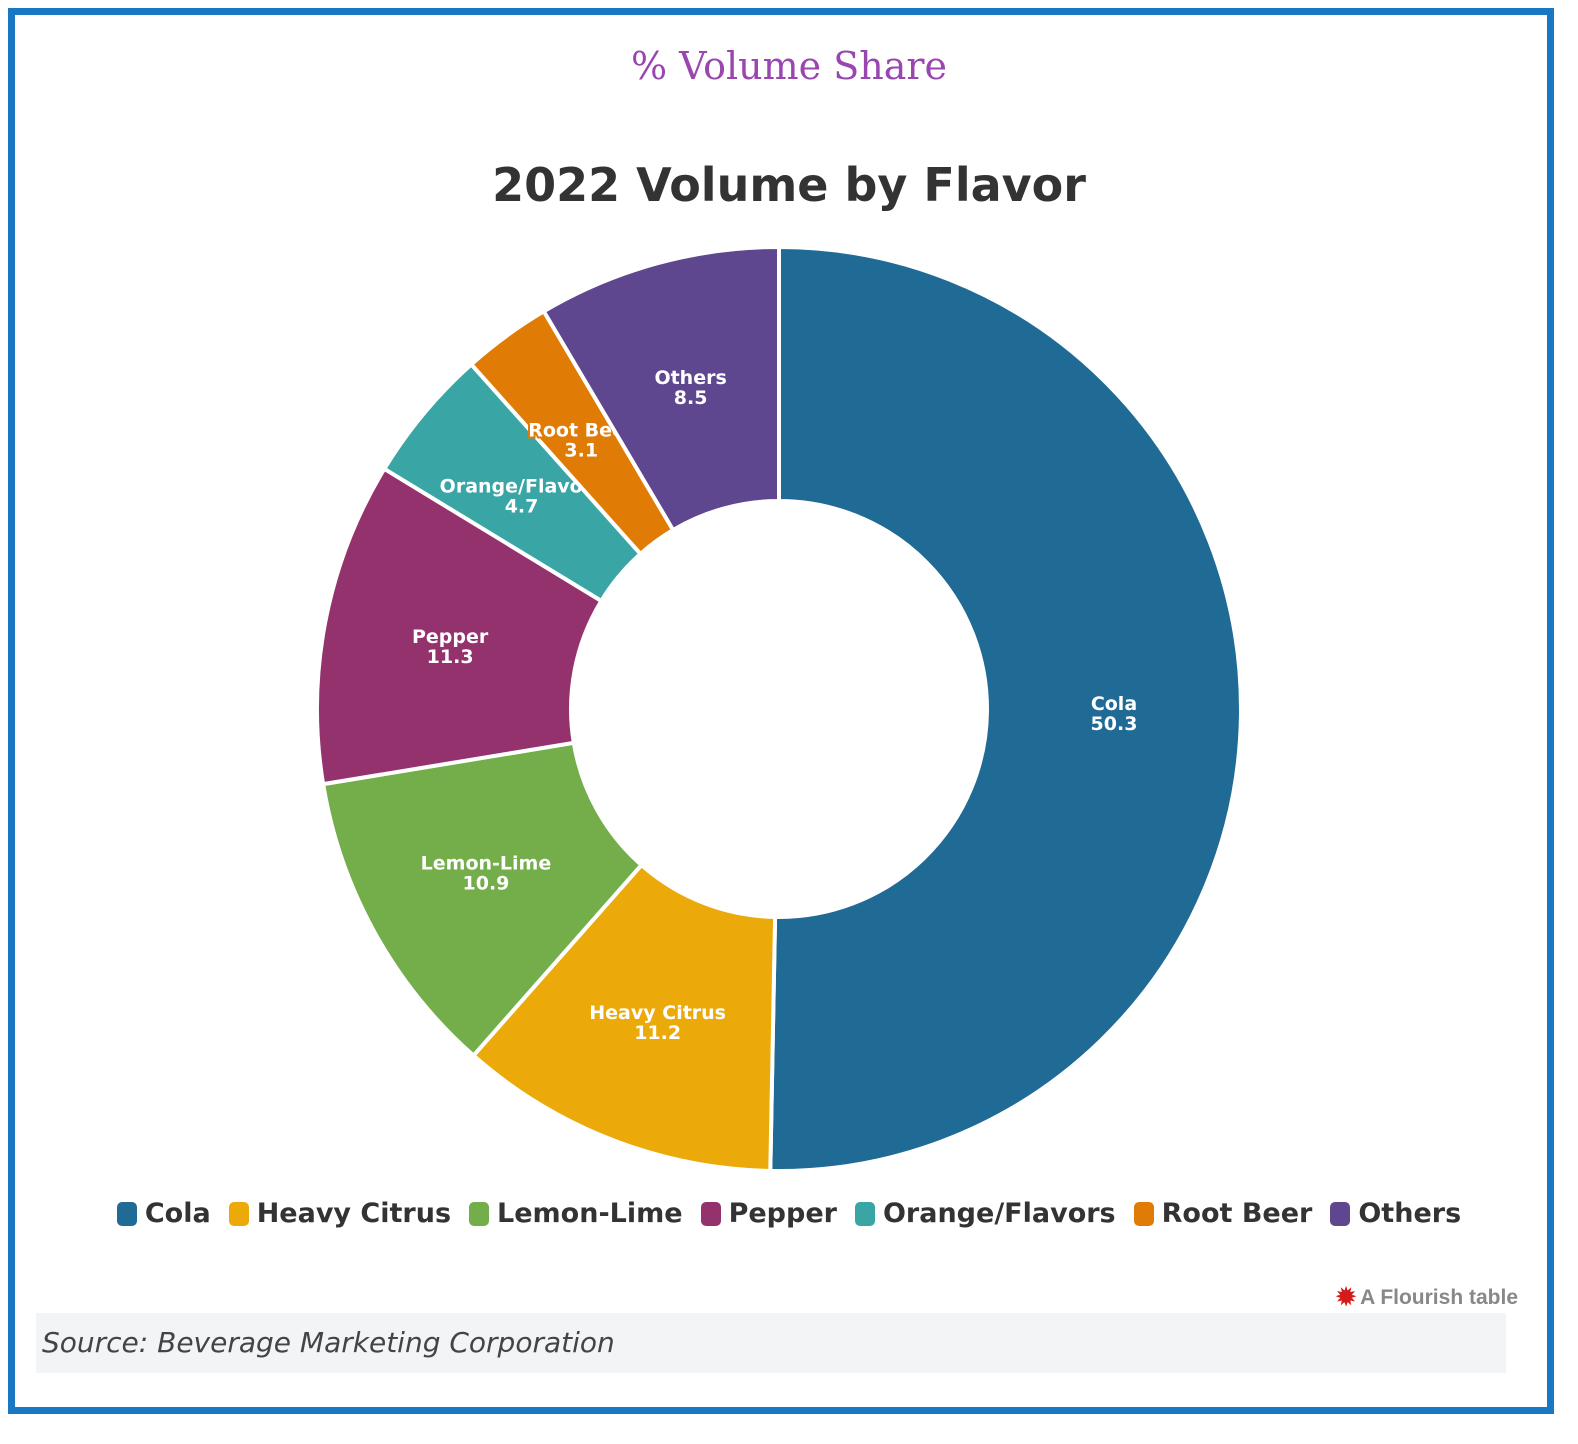 The image size is (1578, 1444). What do you see at coordinates (657, 1033) in the screenshot?
I see `slice-value-heavy-citrus: 11.2` at bounding box center [657, 1033].